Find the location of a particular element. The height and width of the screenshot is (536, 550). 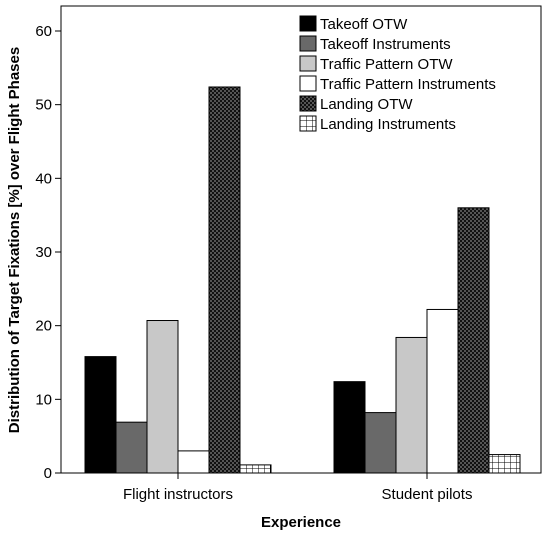

y-tick-label: 30 is located at coordinates (43, 252).